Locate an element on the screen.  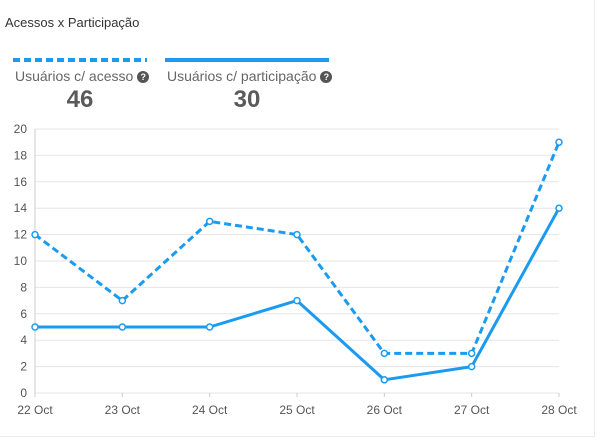
chart-title: Acessos x Participação is located at coordinates (72, 22).